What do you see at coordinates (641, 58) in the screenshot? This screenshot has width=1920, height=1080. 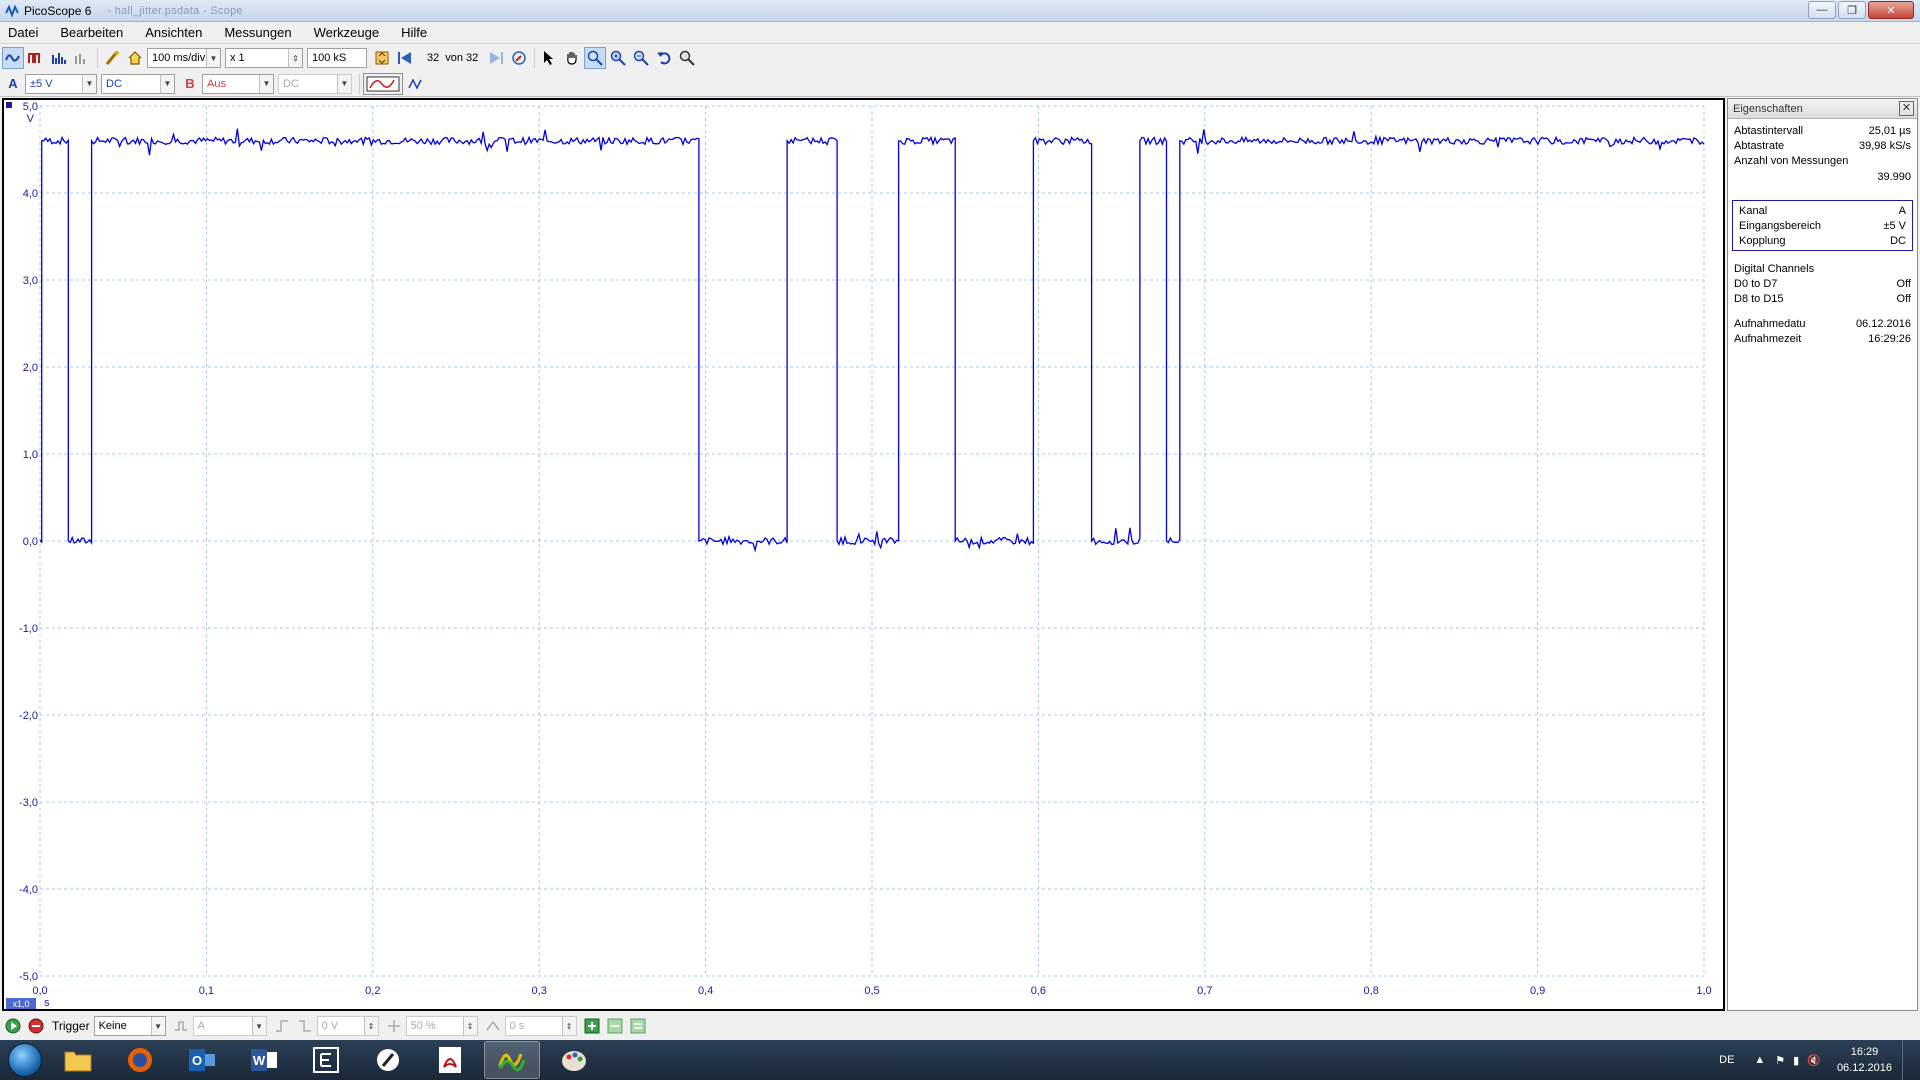 I see `zoom-out-button` at bounding box center [641, 58].